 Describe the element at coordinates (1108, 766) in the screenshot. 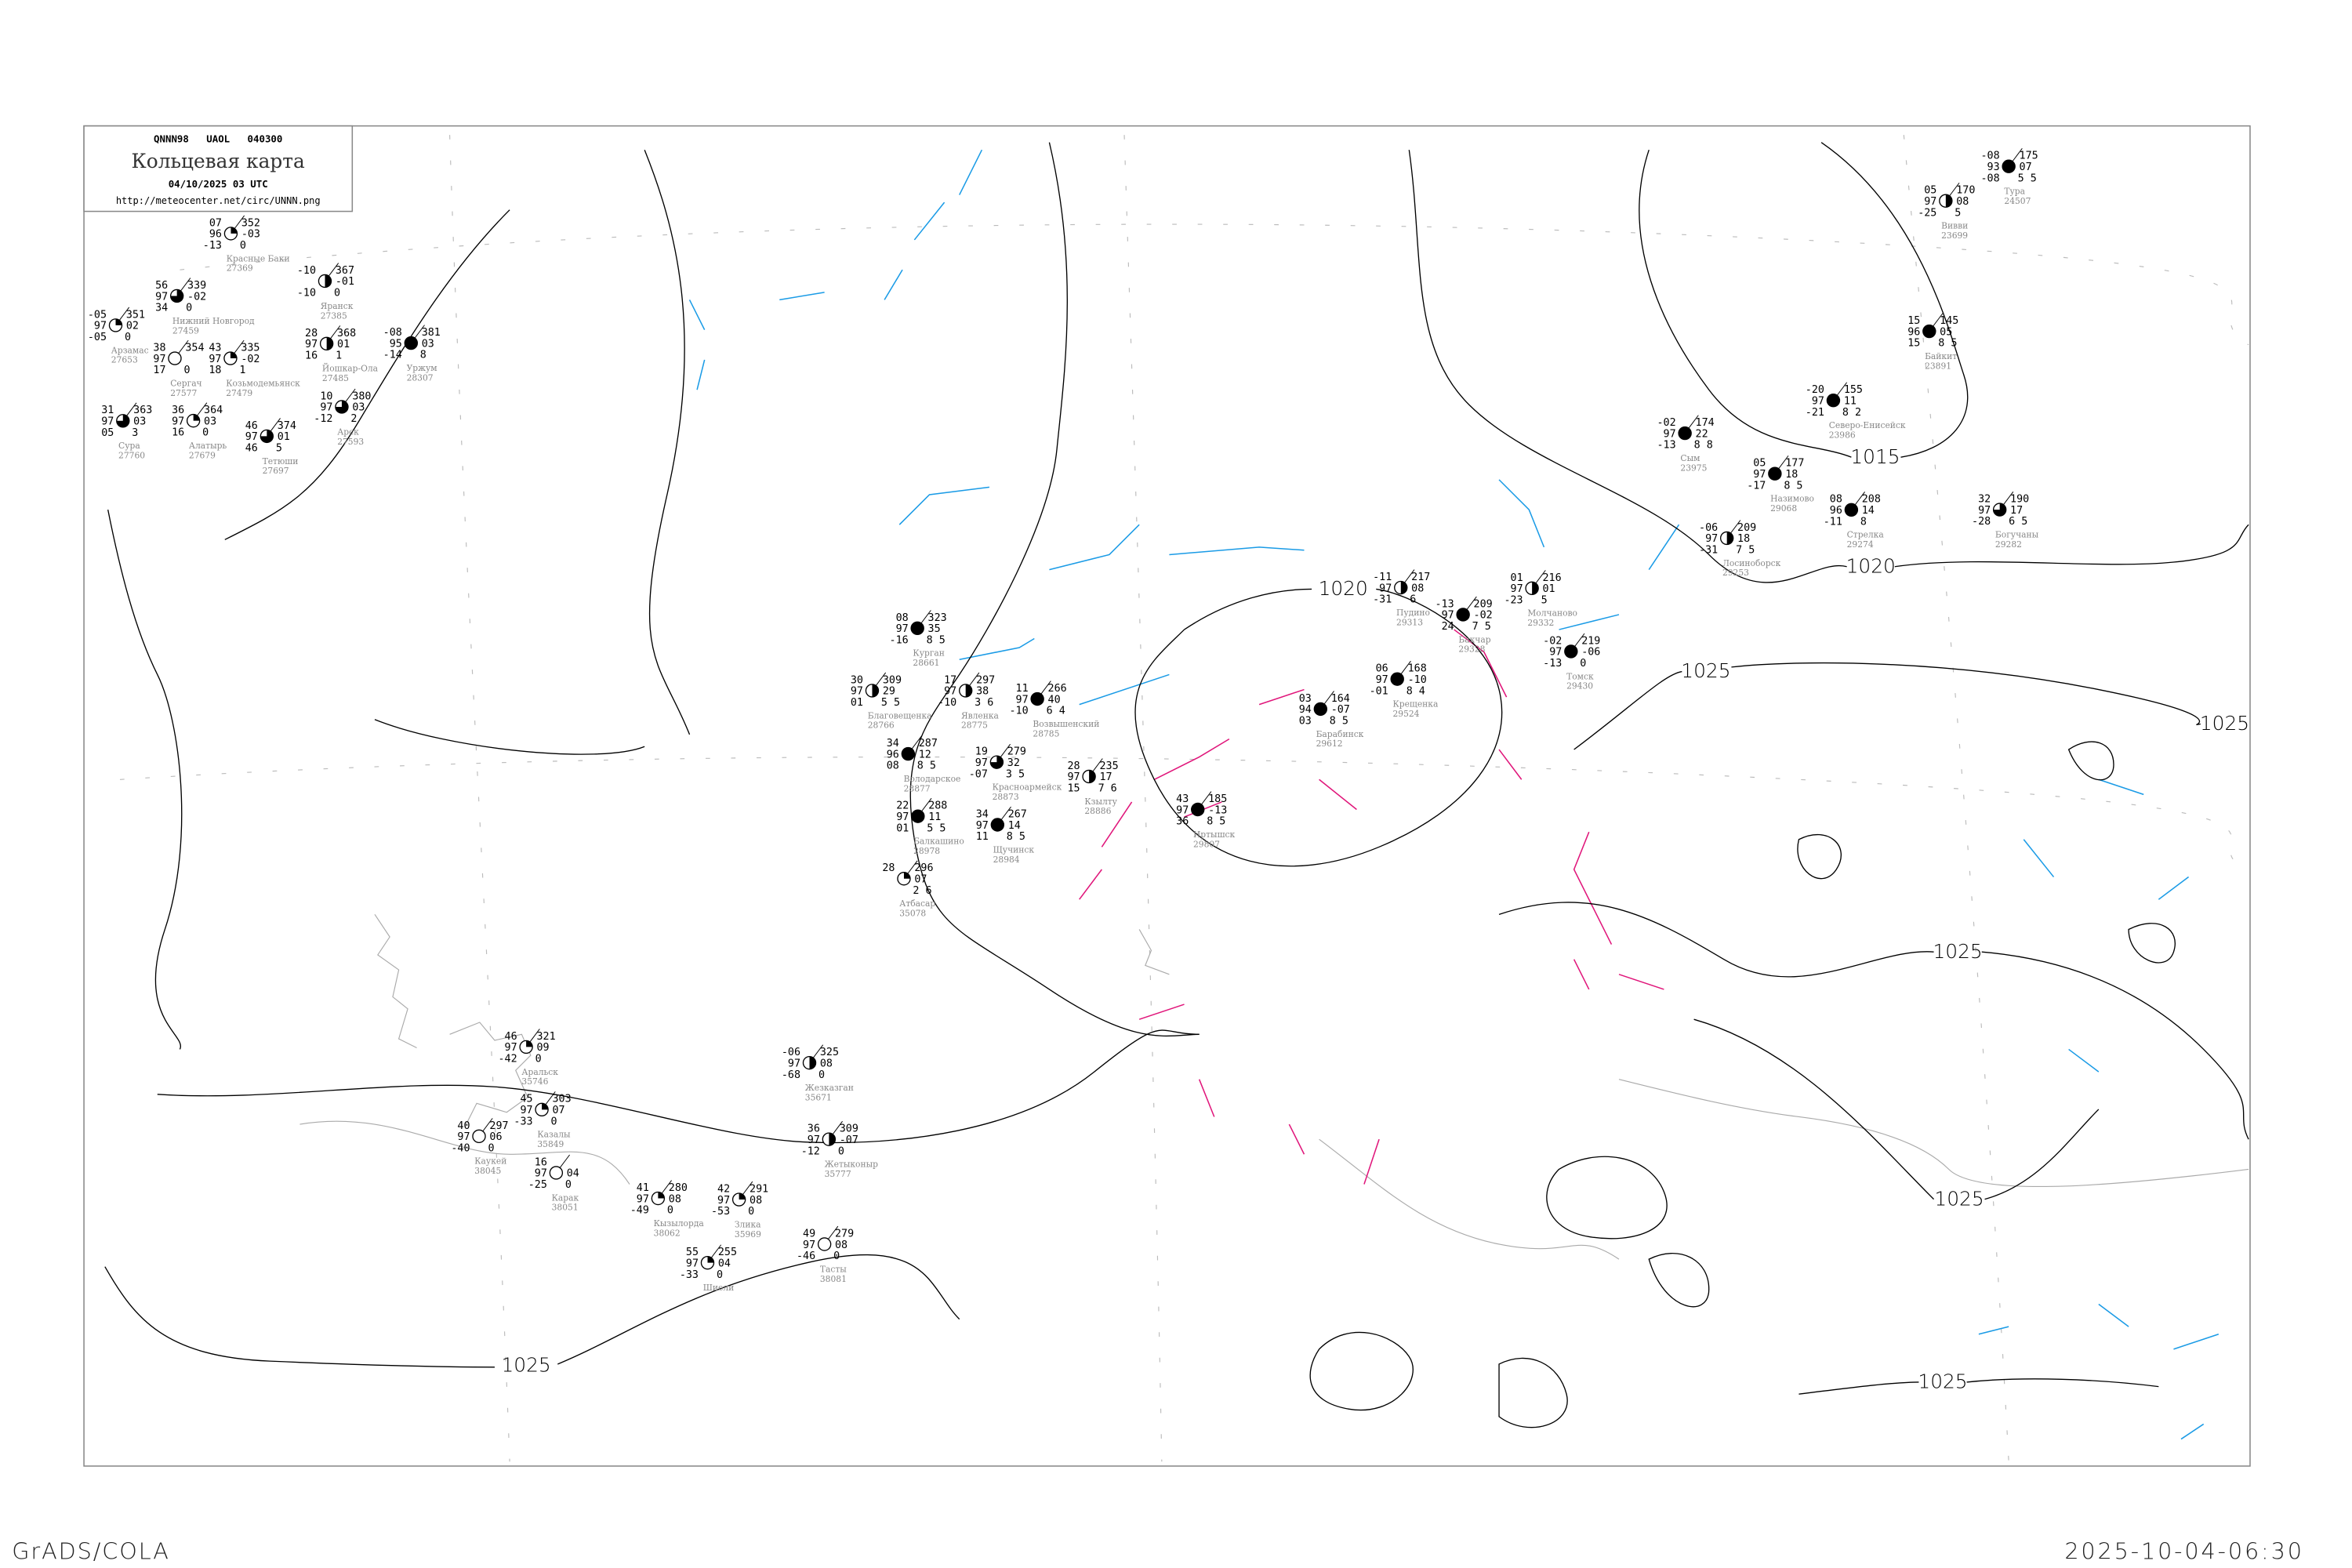

I see `station-p: 235` at that location.